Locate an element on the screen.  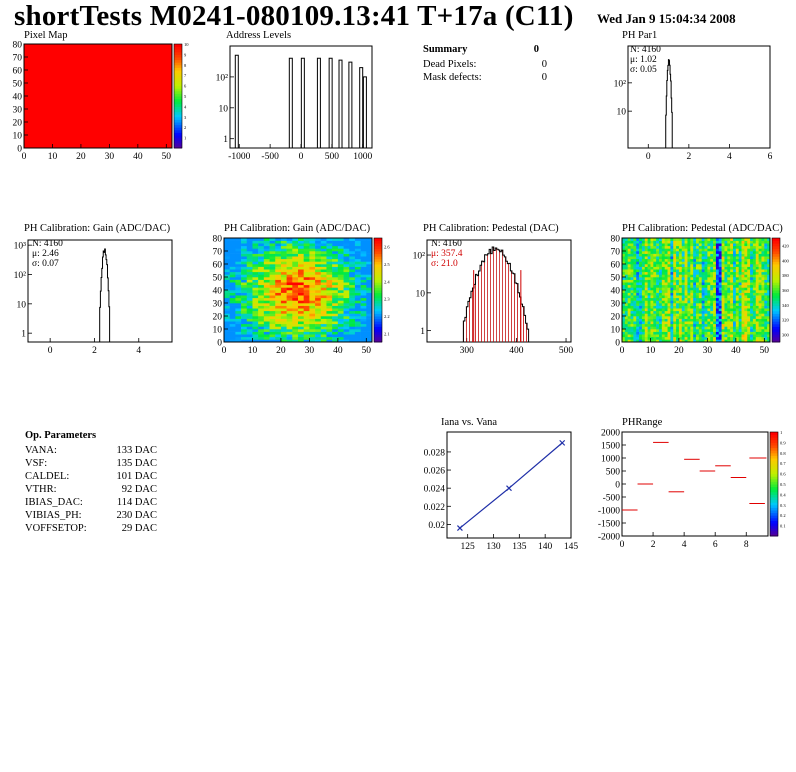
colorbar-label: 300 is located at coordinates (786, 335).